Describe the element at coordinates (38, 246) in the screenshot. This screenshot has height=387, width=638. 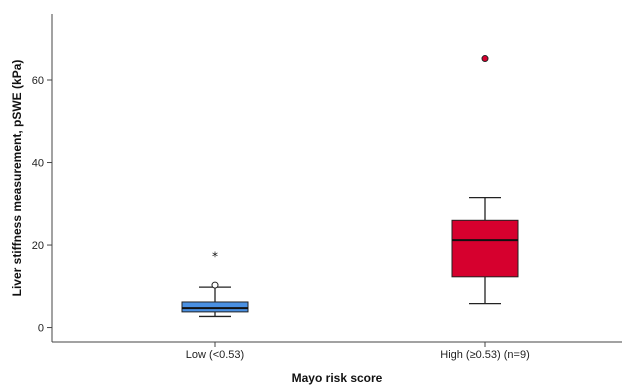
I see `y-tick-label: 20` at that location.